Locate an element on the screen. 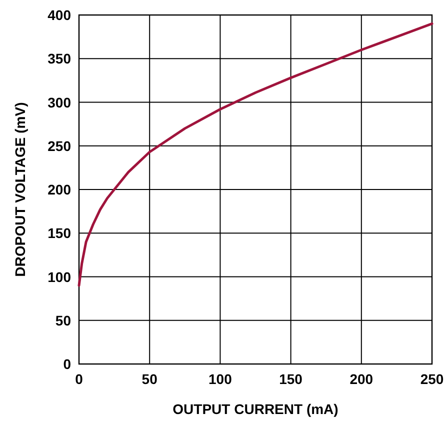  y-axis-title: DROPOUT VOLTAGE (mV) is located at coordinates (20, 189).